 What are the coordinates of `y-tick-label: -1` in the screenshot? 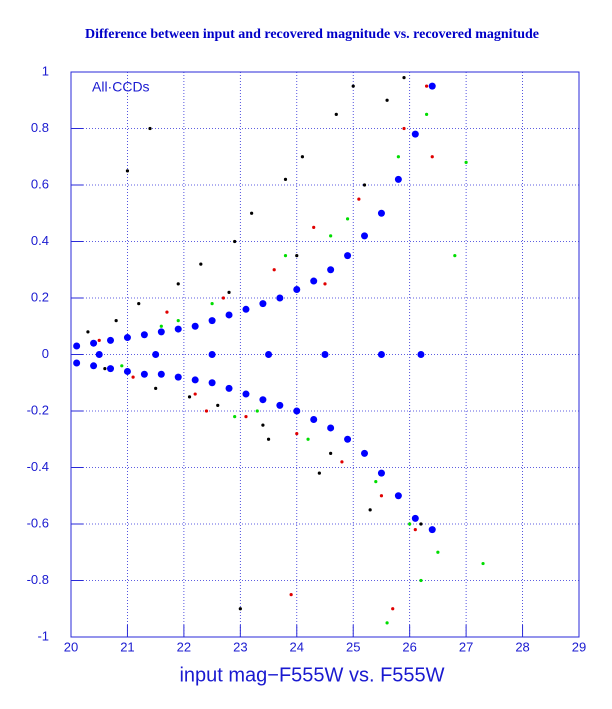 It's located at (43, 635).